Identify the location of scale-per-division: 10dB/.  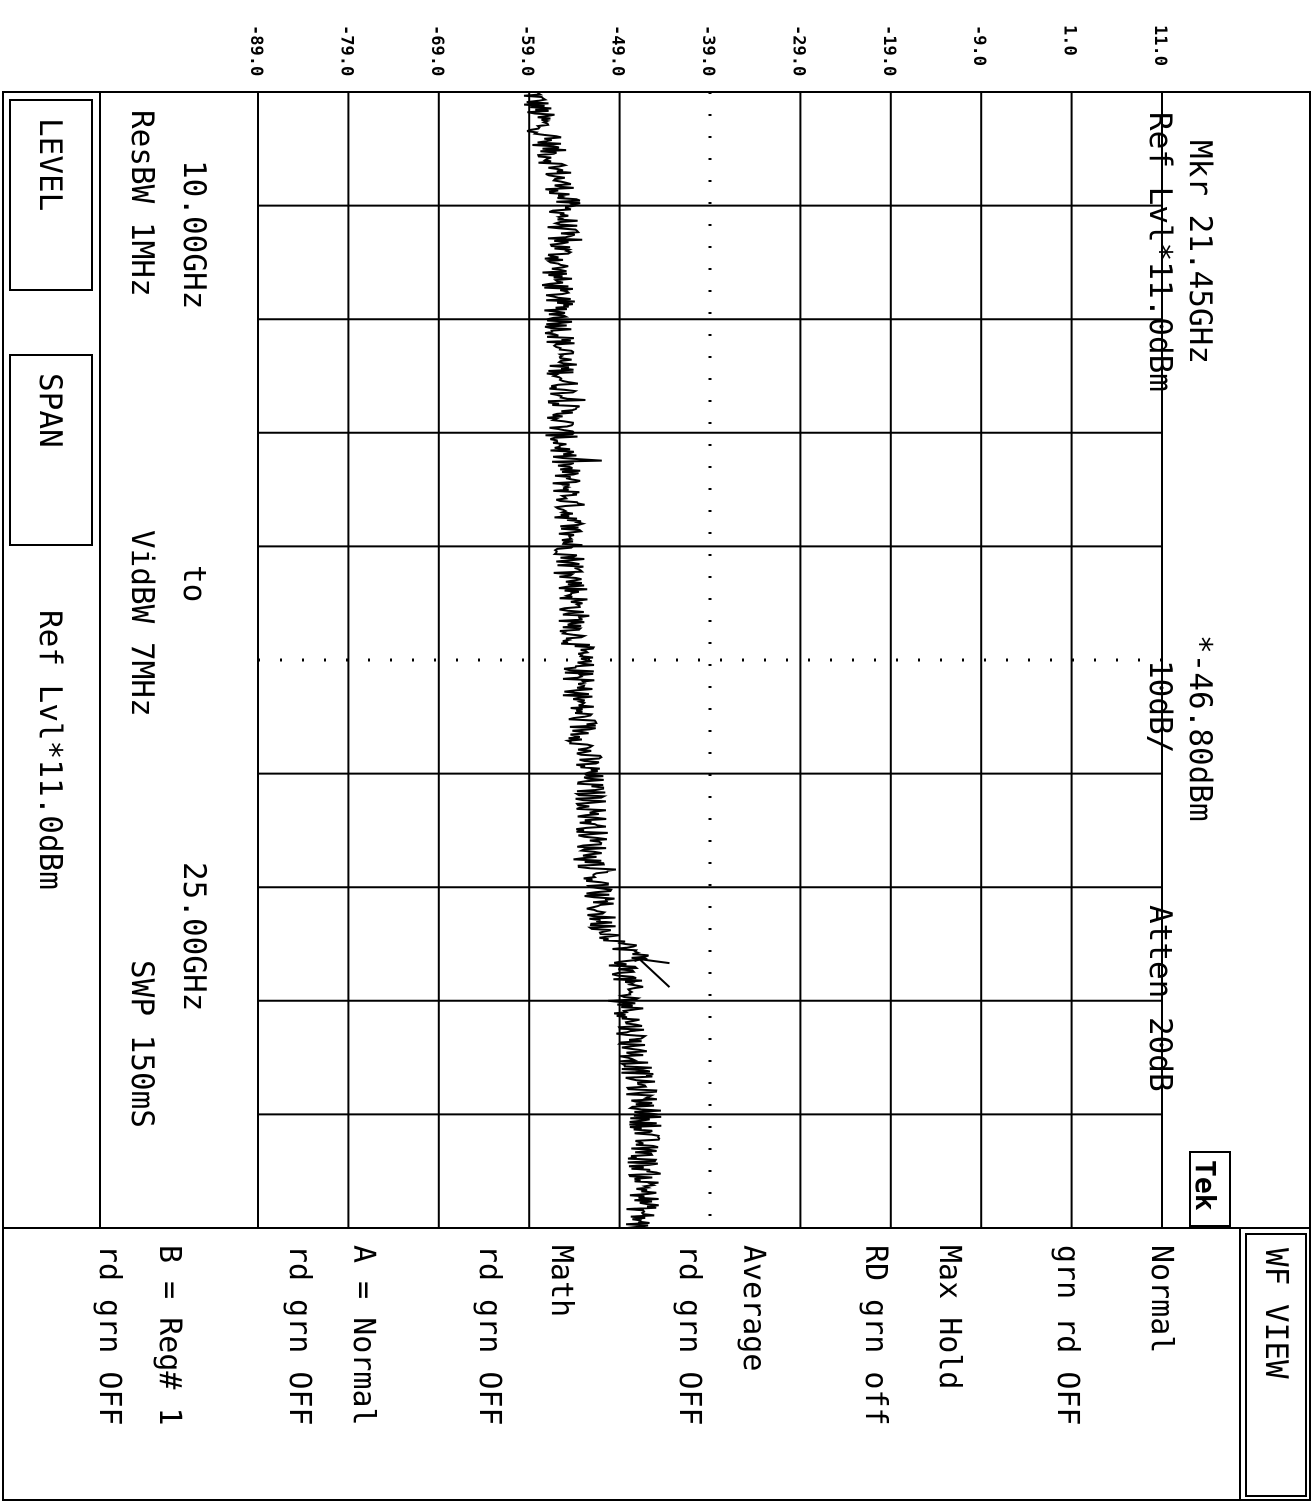
(1160, 706).